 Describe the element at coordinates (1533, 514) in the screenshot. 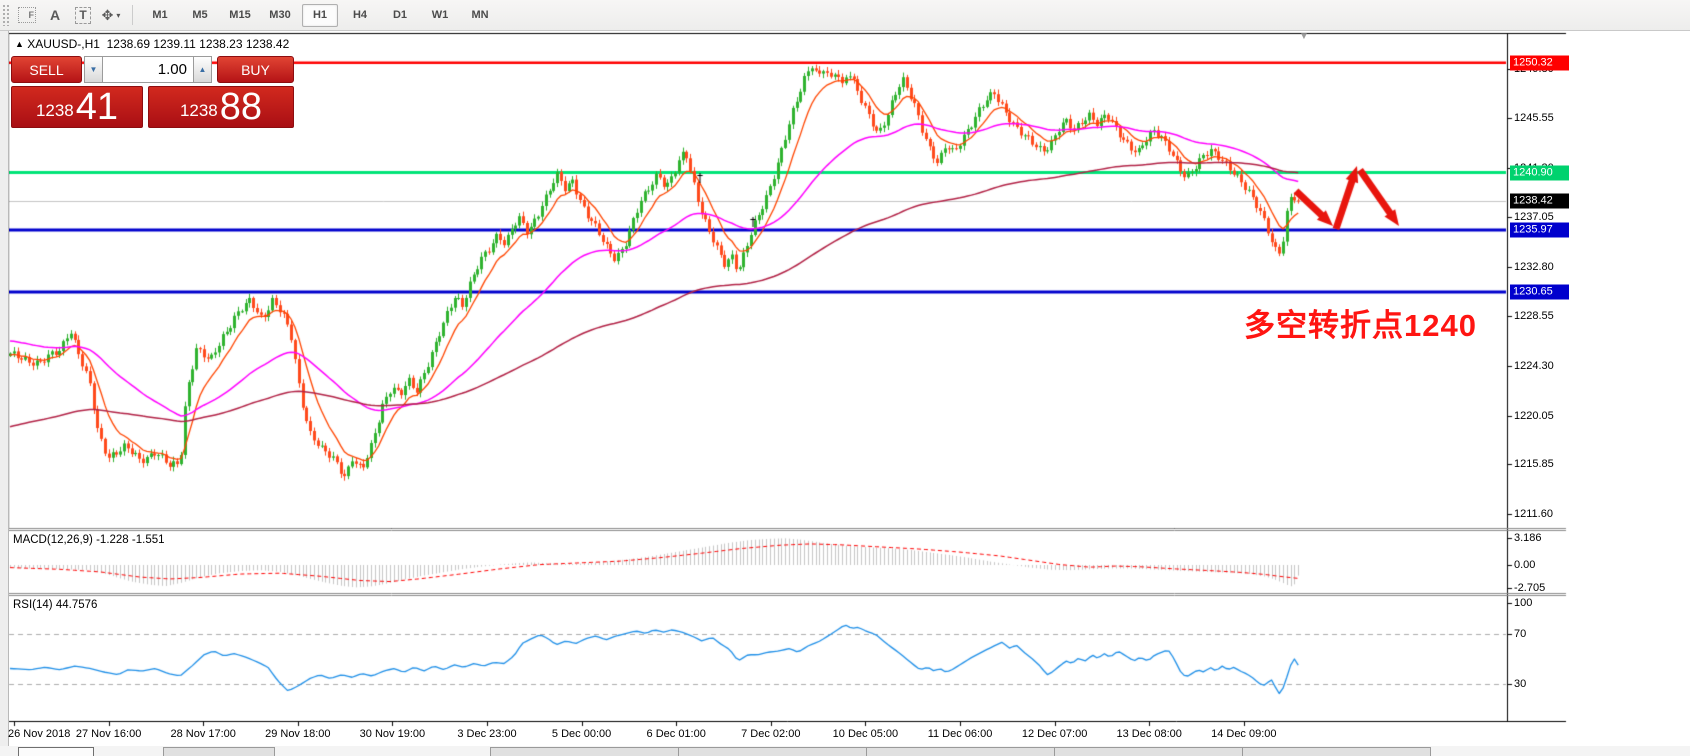

I see `price-axis-tick-label: 1211.60` at that location.